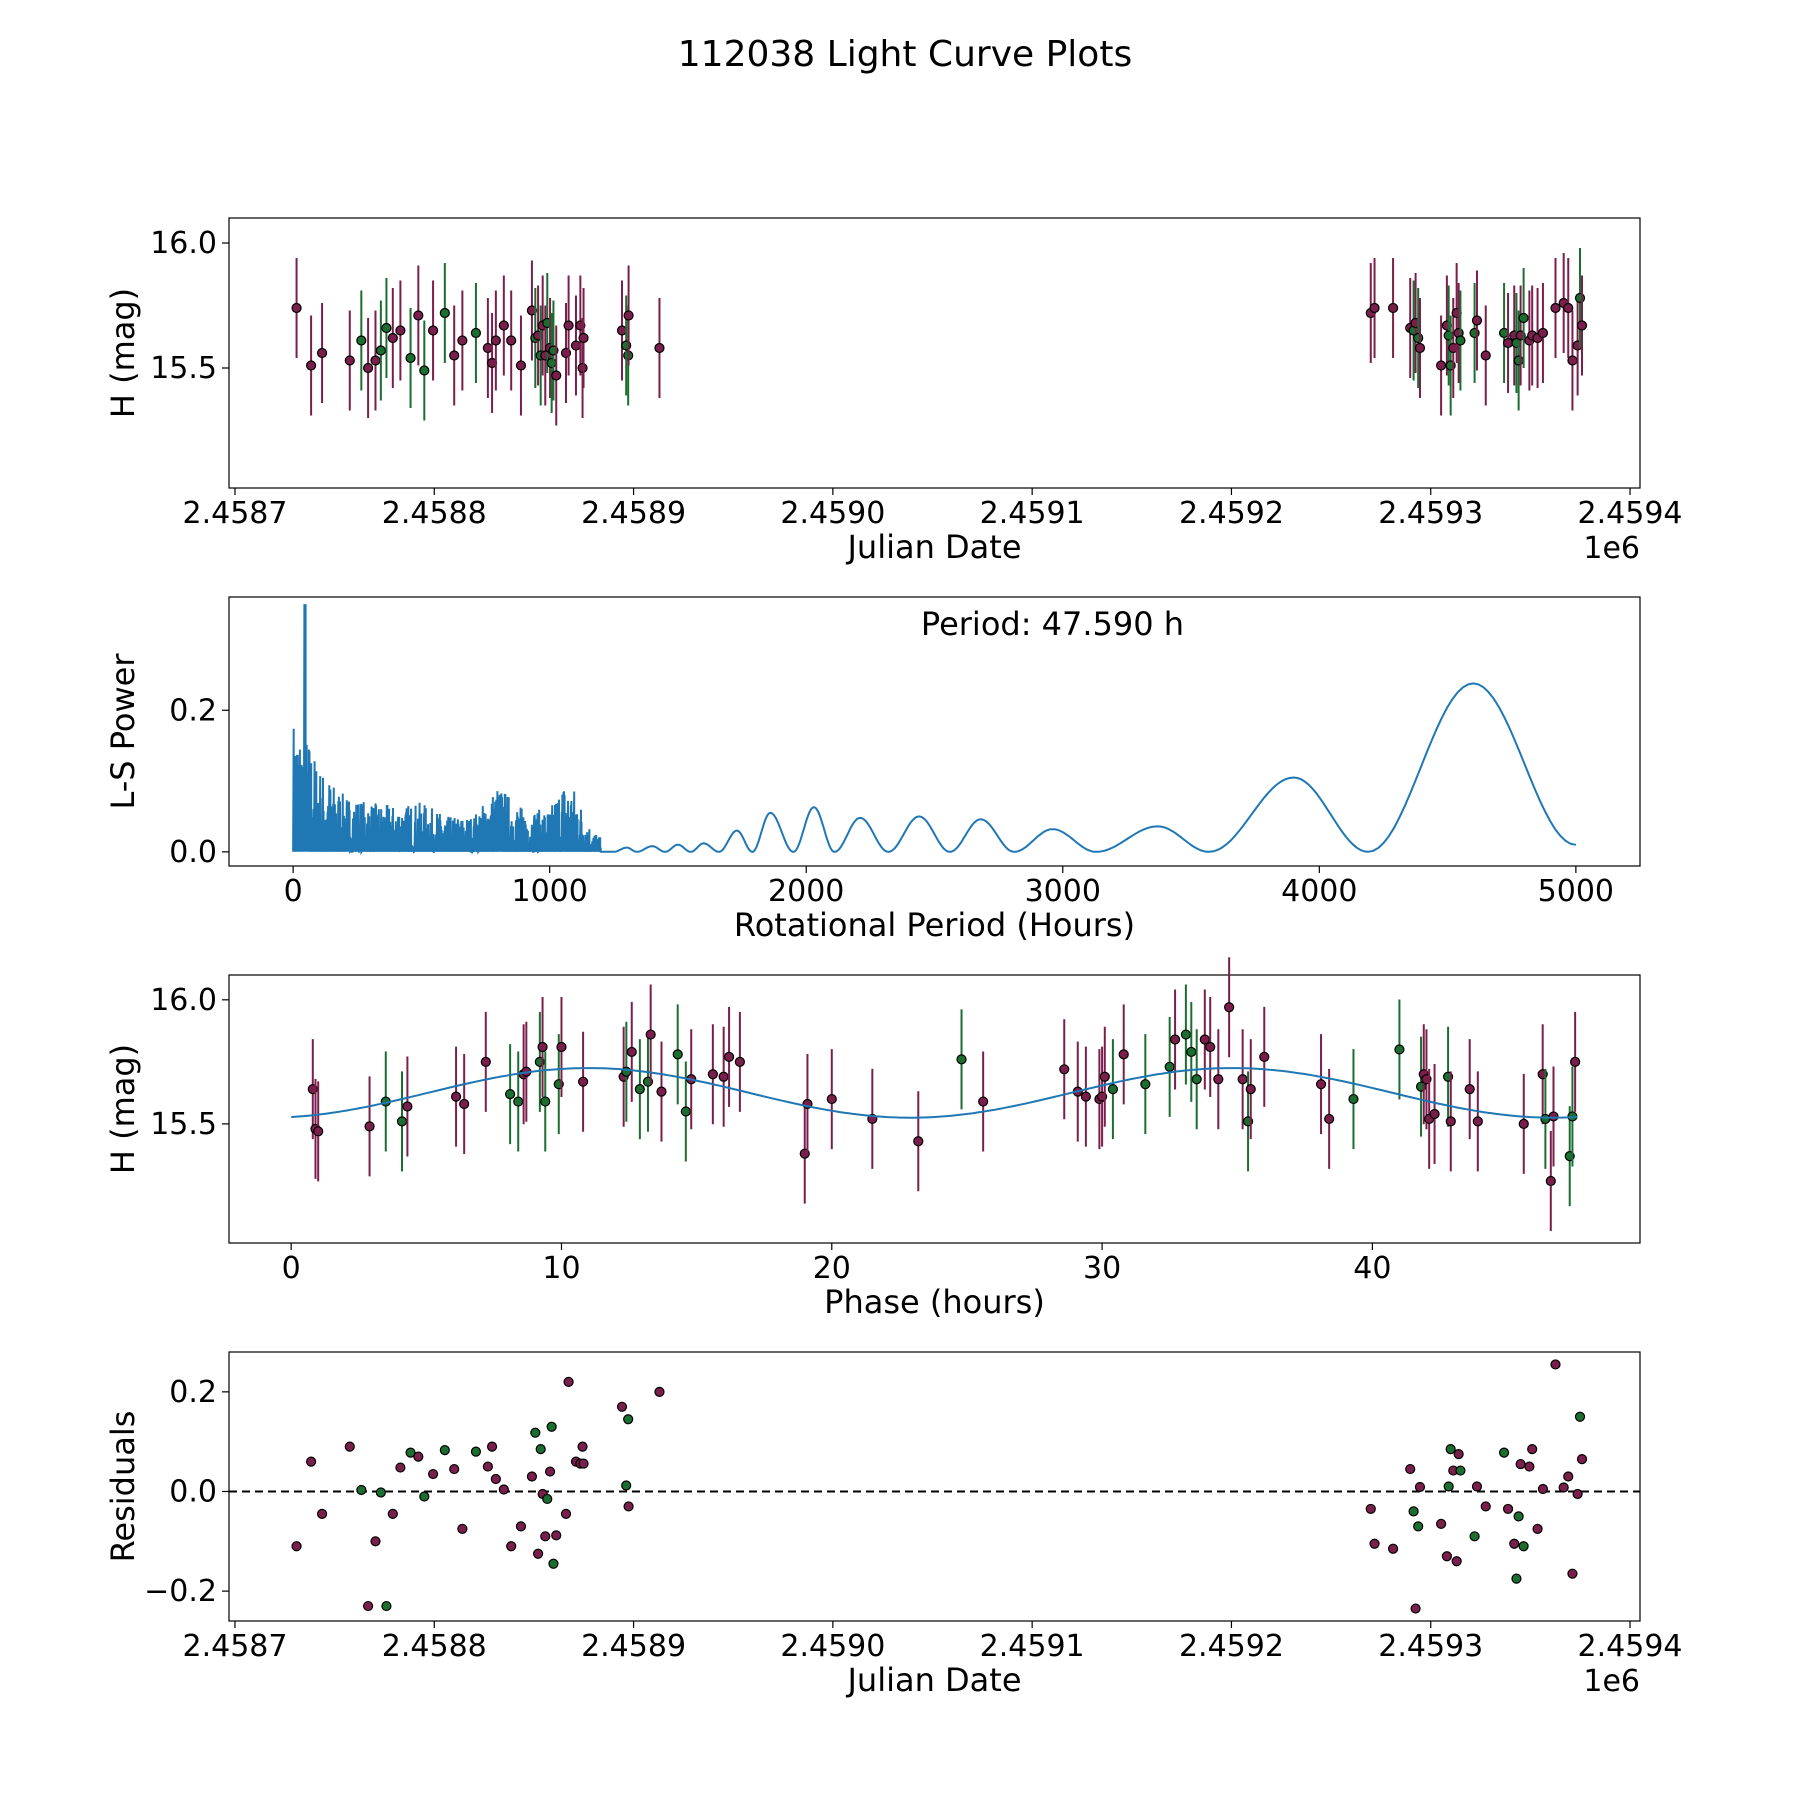  I want to click on x-tick-label: 2.4593, so click(1430, 1646).